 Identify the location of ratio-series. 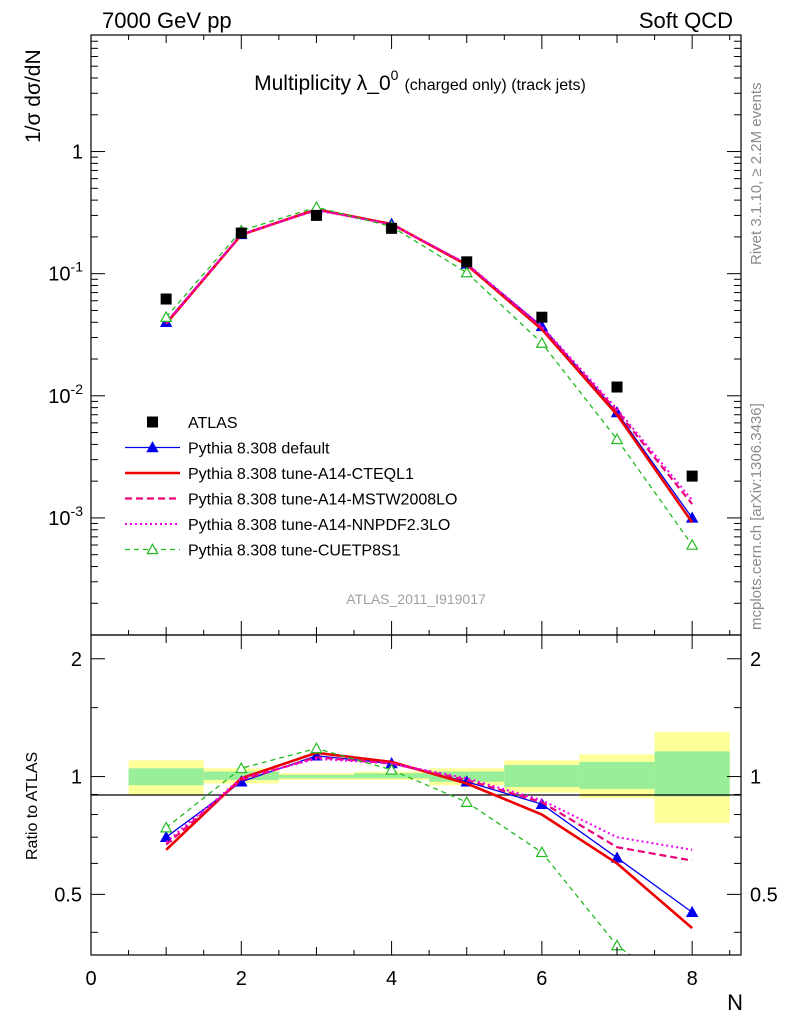
(429, 848).